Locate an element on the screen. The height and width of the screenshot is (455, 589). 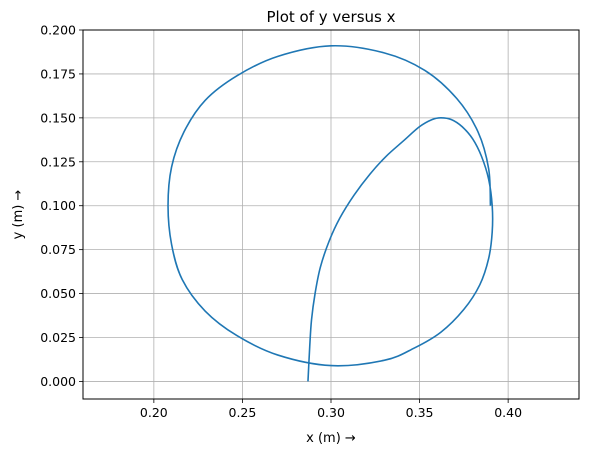
y-axis-label: y (m) → is located at coordinates (18, 215).